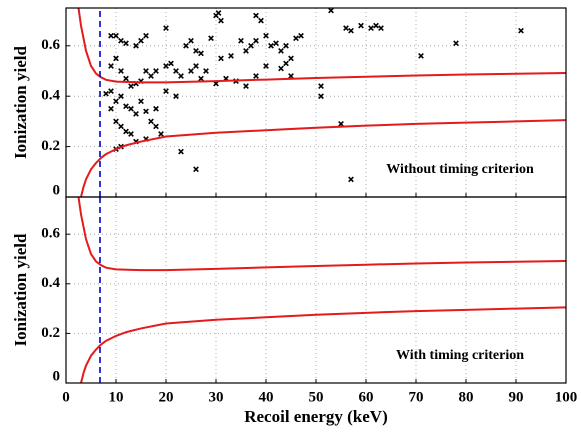 The height and width of the screenshot is (433, 581). What do you see at coordinates (216, 397) in the screenshot?
I see `x-tick-label: 30` at bounding box center [216, 397].